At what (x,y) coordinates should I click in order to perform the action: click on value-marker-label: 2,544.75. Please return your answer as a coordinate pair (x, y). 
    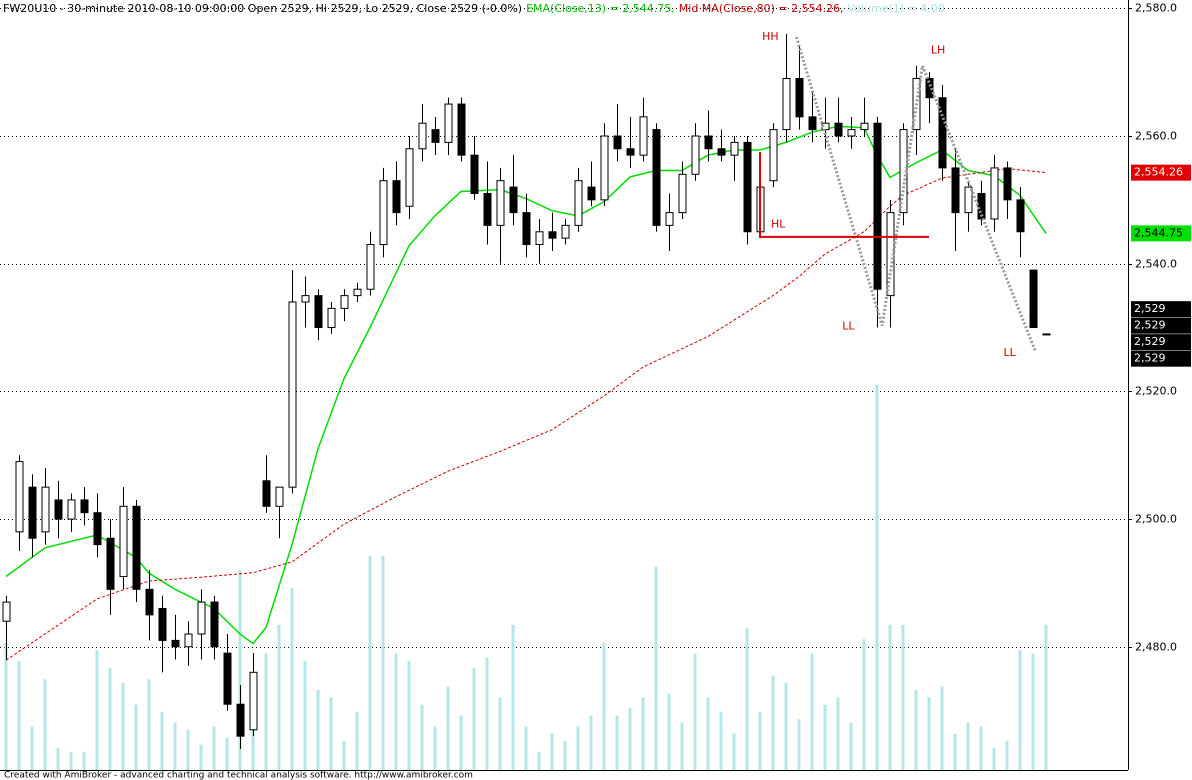
    Looking at the image, I should click on (1158, 232).